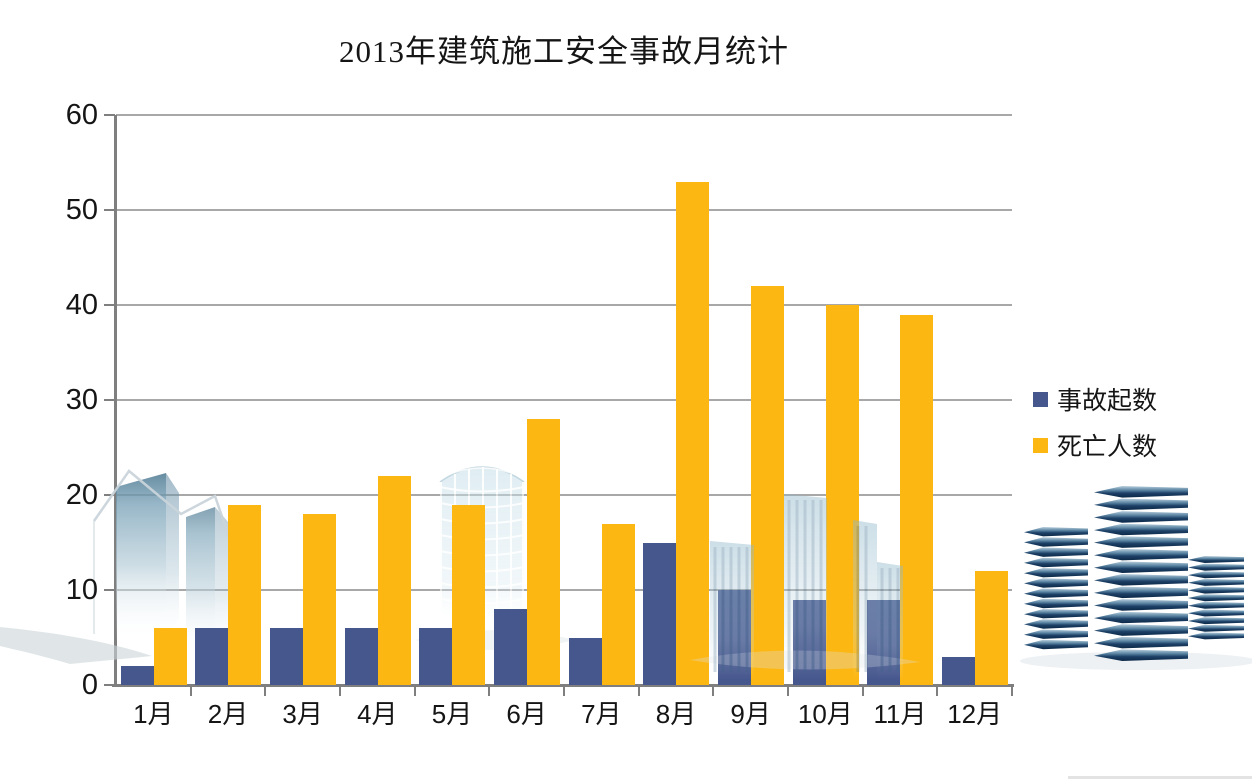 The width and height of the screenshot is (1252, 780). Describe the element at coordinates (563, 685) in the screenshot. I see `x-axis-line` at that location.